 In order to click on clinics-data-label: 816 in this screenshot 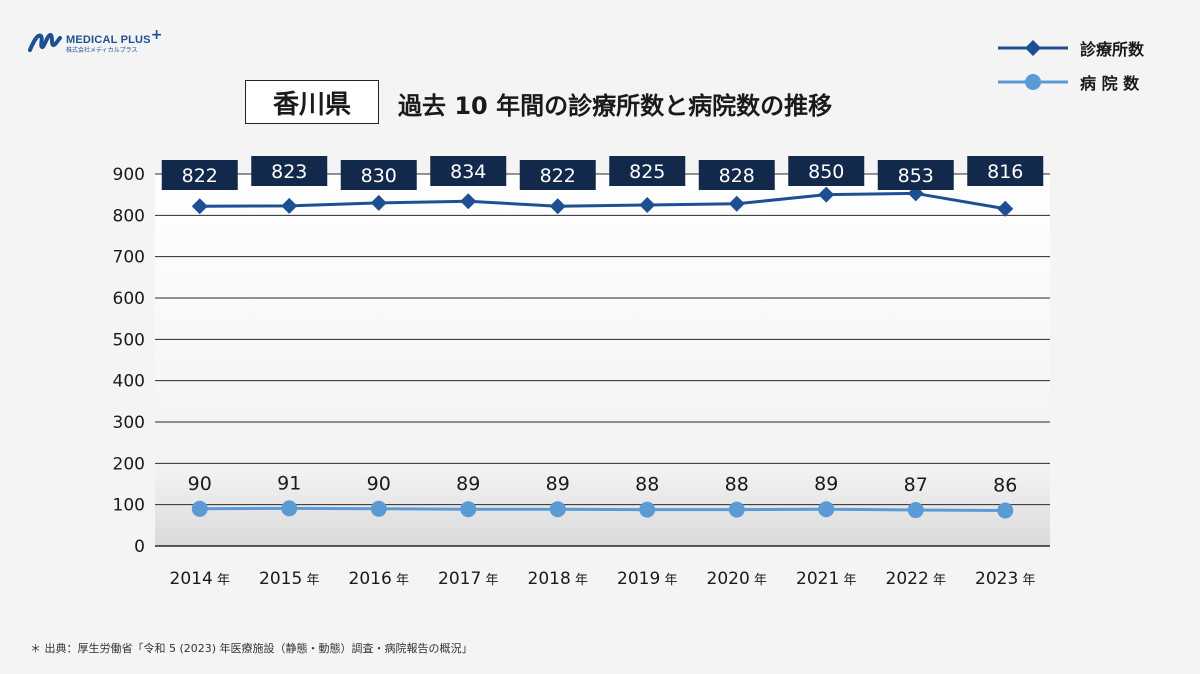, I will do `click(1005, 172)`.